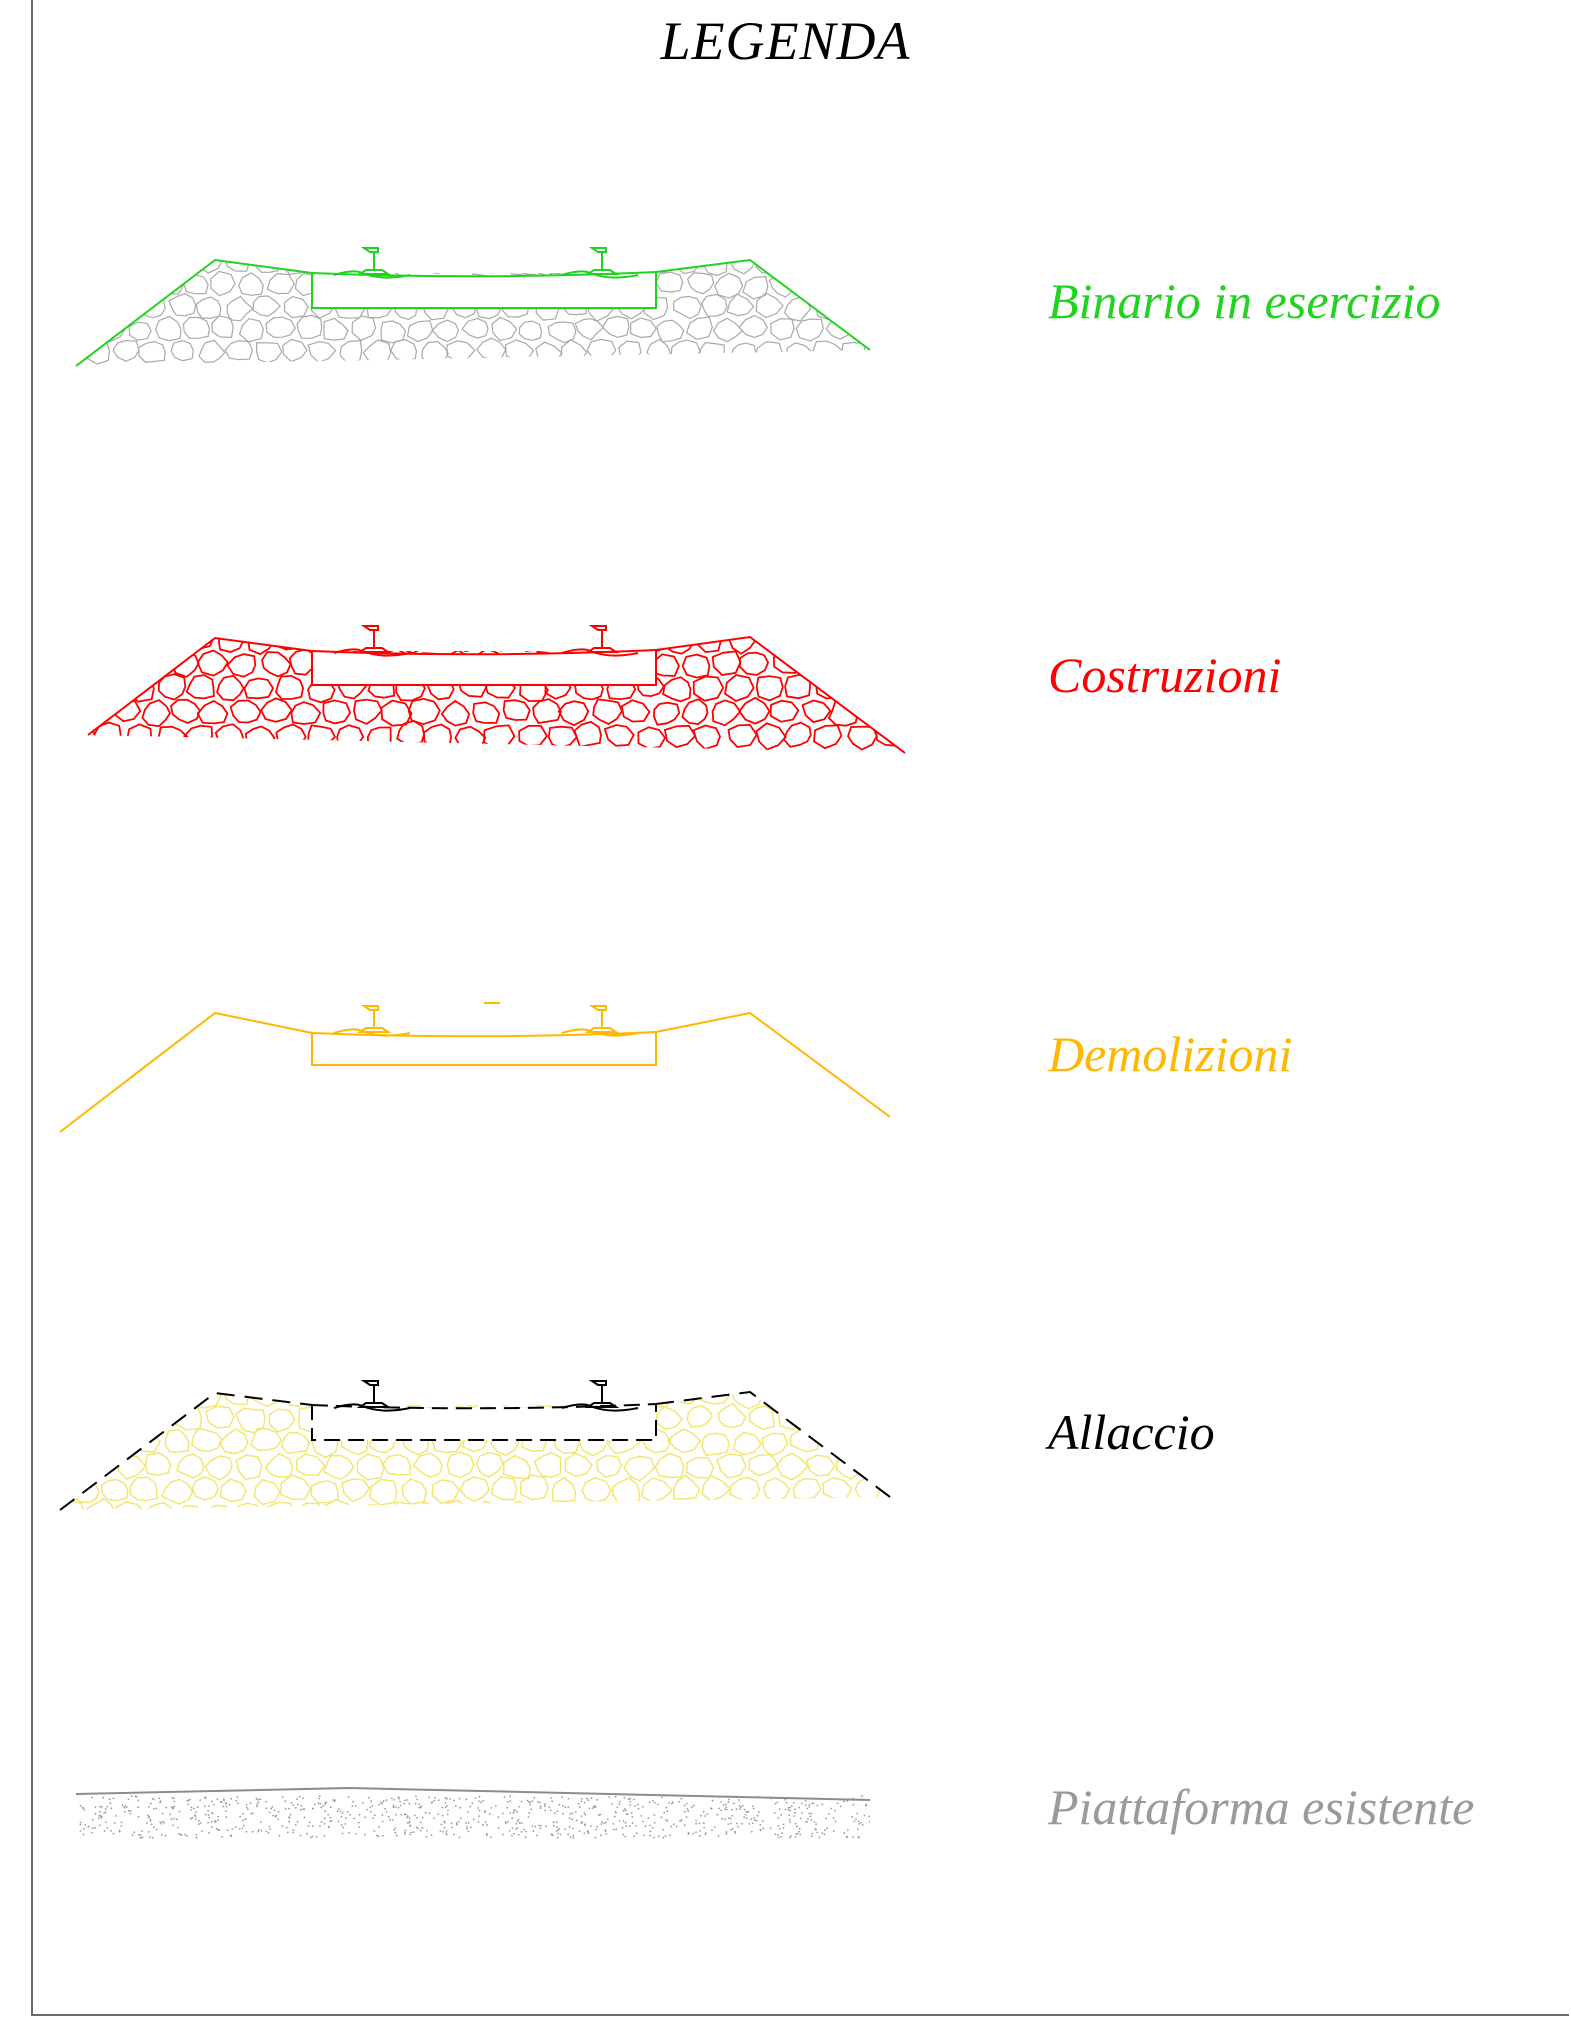 The image size is (1571, 2023). I want to click on rail-right, so click(600, 1396).